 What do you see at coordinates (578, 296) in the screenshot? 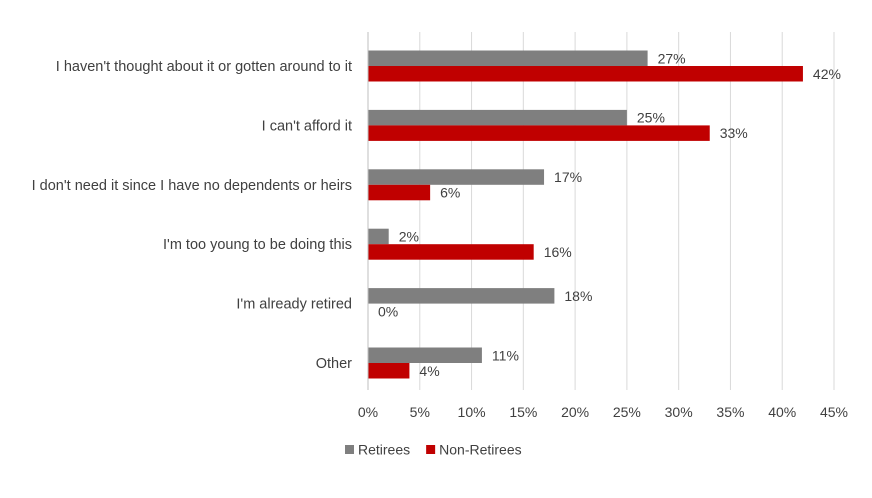
I see `data-label: 18%` at bounding box center [578, 296].